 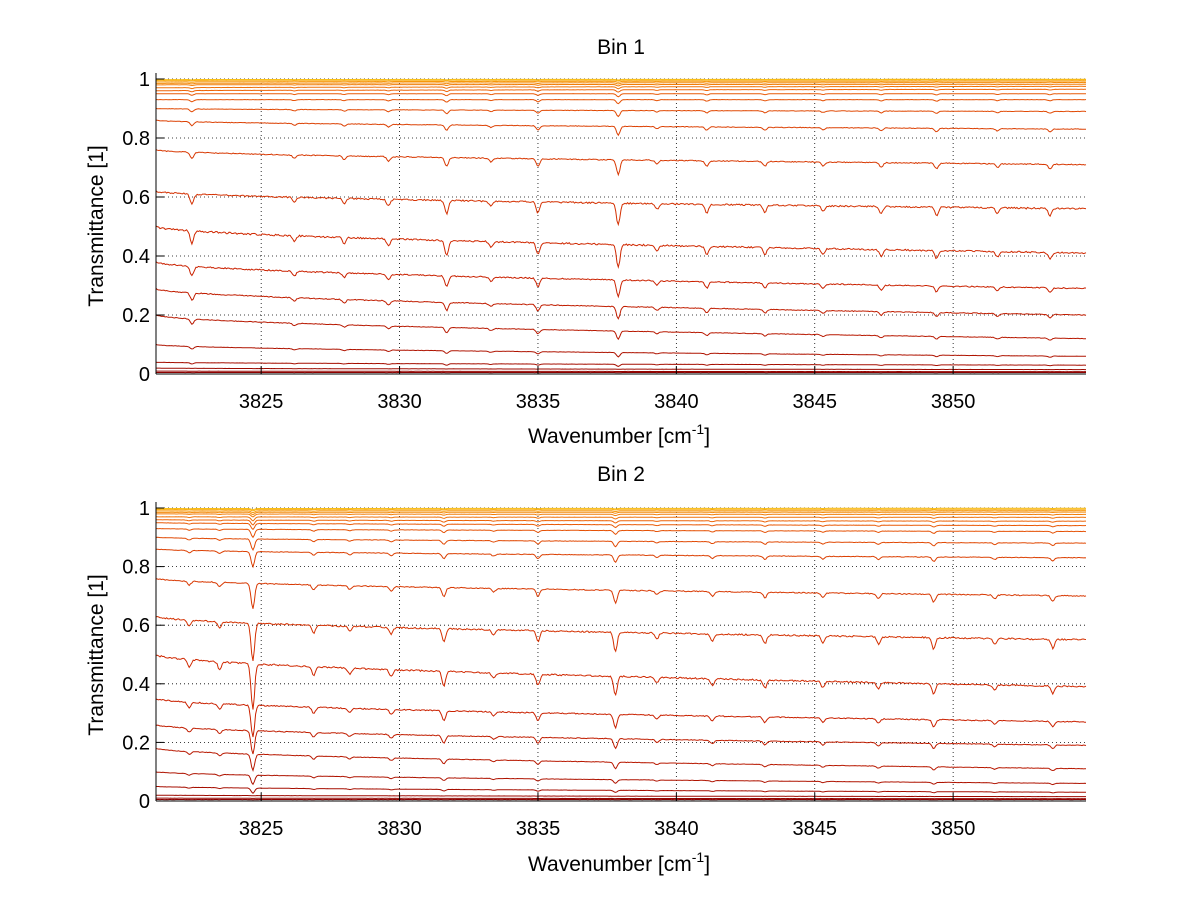 I want to click on chart-title: Bin 2, so click(x=621, y=474).